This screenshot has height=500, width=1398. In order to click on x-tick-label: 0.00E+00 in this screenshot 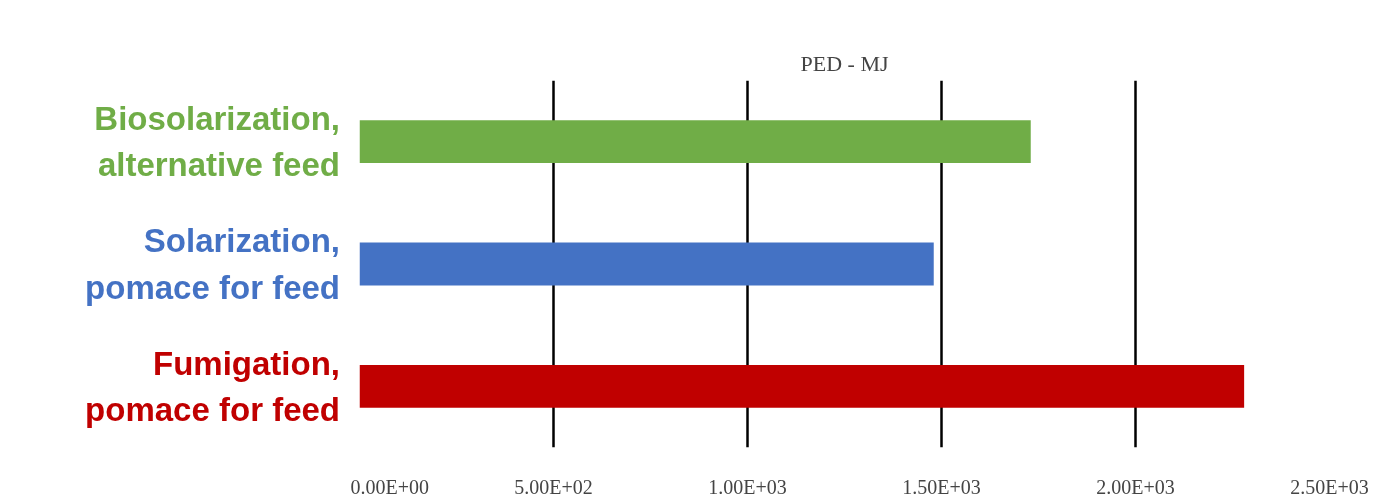, I will do `click(389, 486)`.